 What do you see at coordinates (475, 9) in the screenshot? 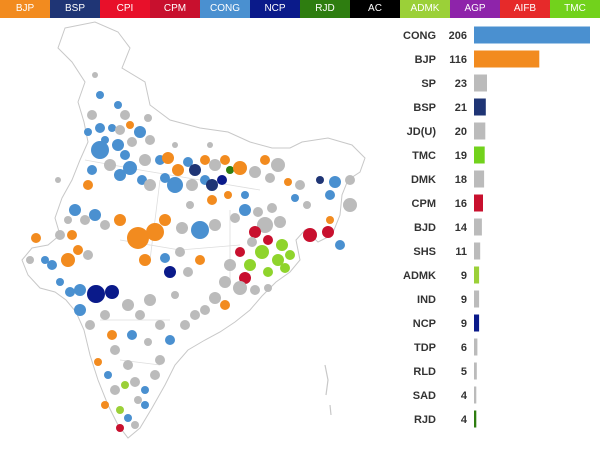
I see `legend-item-agp: AGP` at bounding box center [475, 9].